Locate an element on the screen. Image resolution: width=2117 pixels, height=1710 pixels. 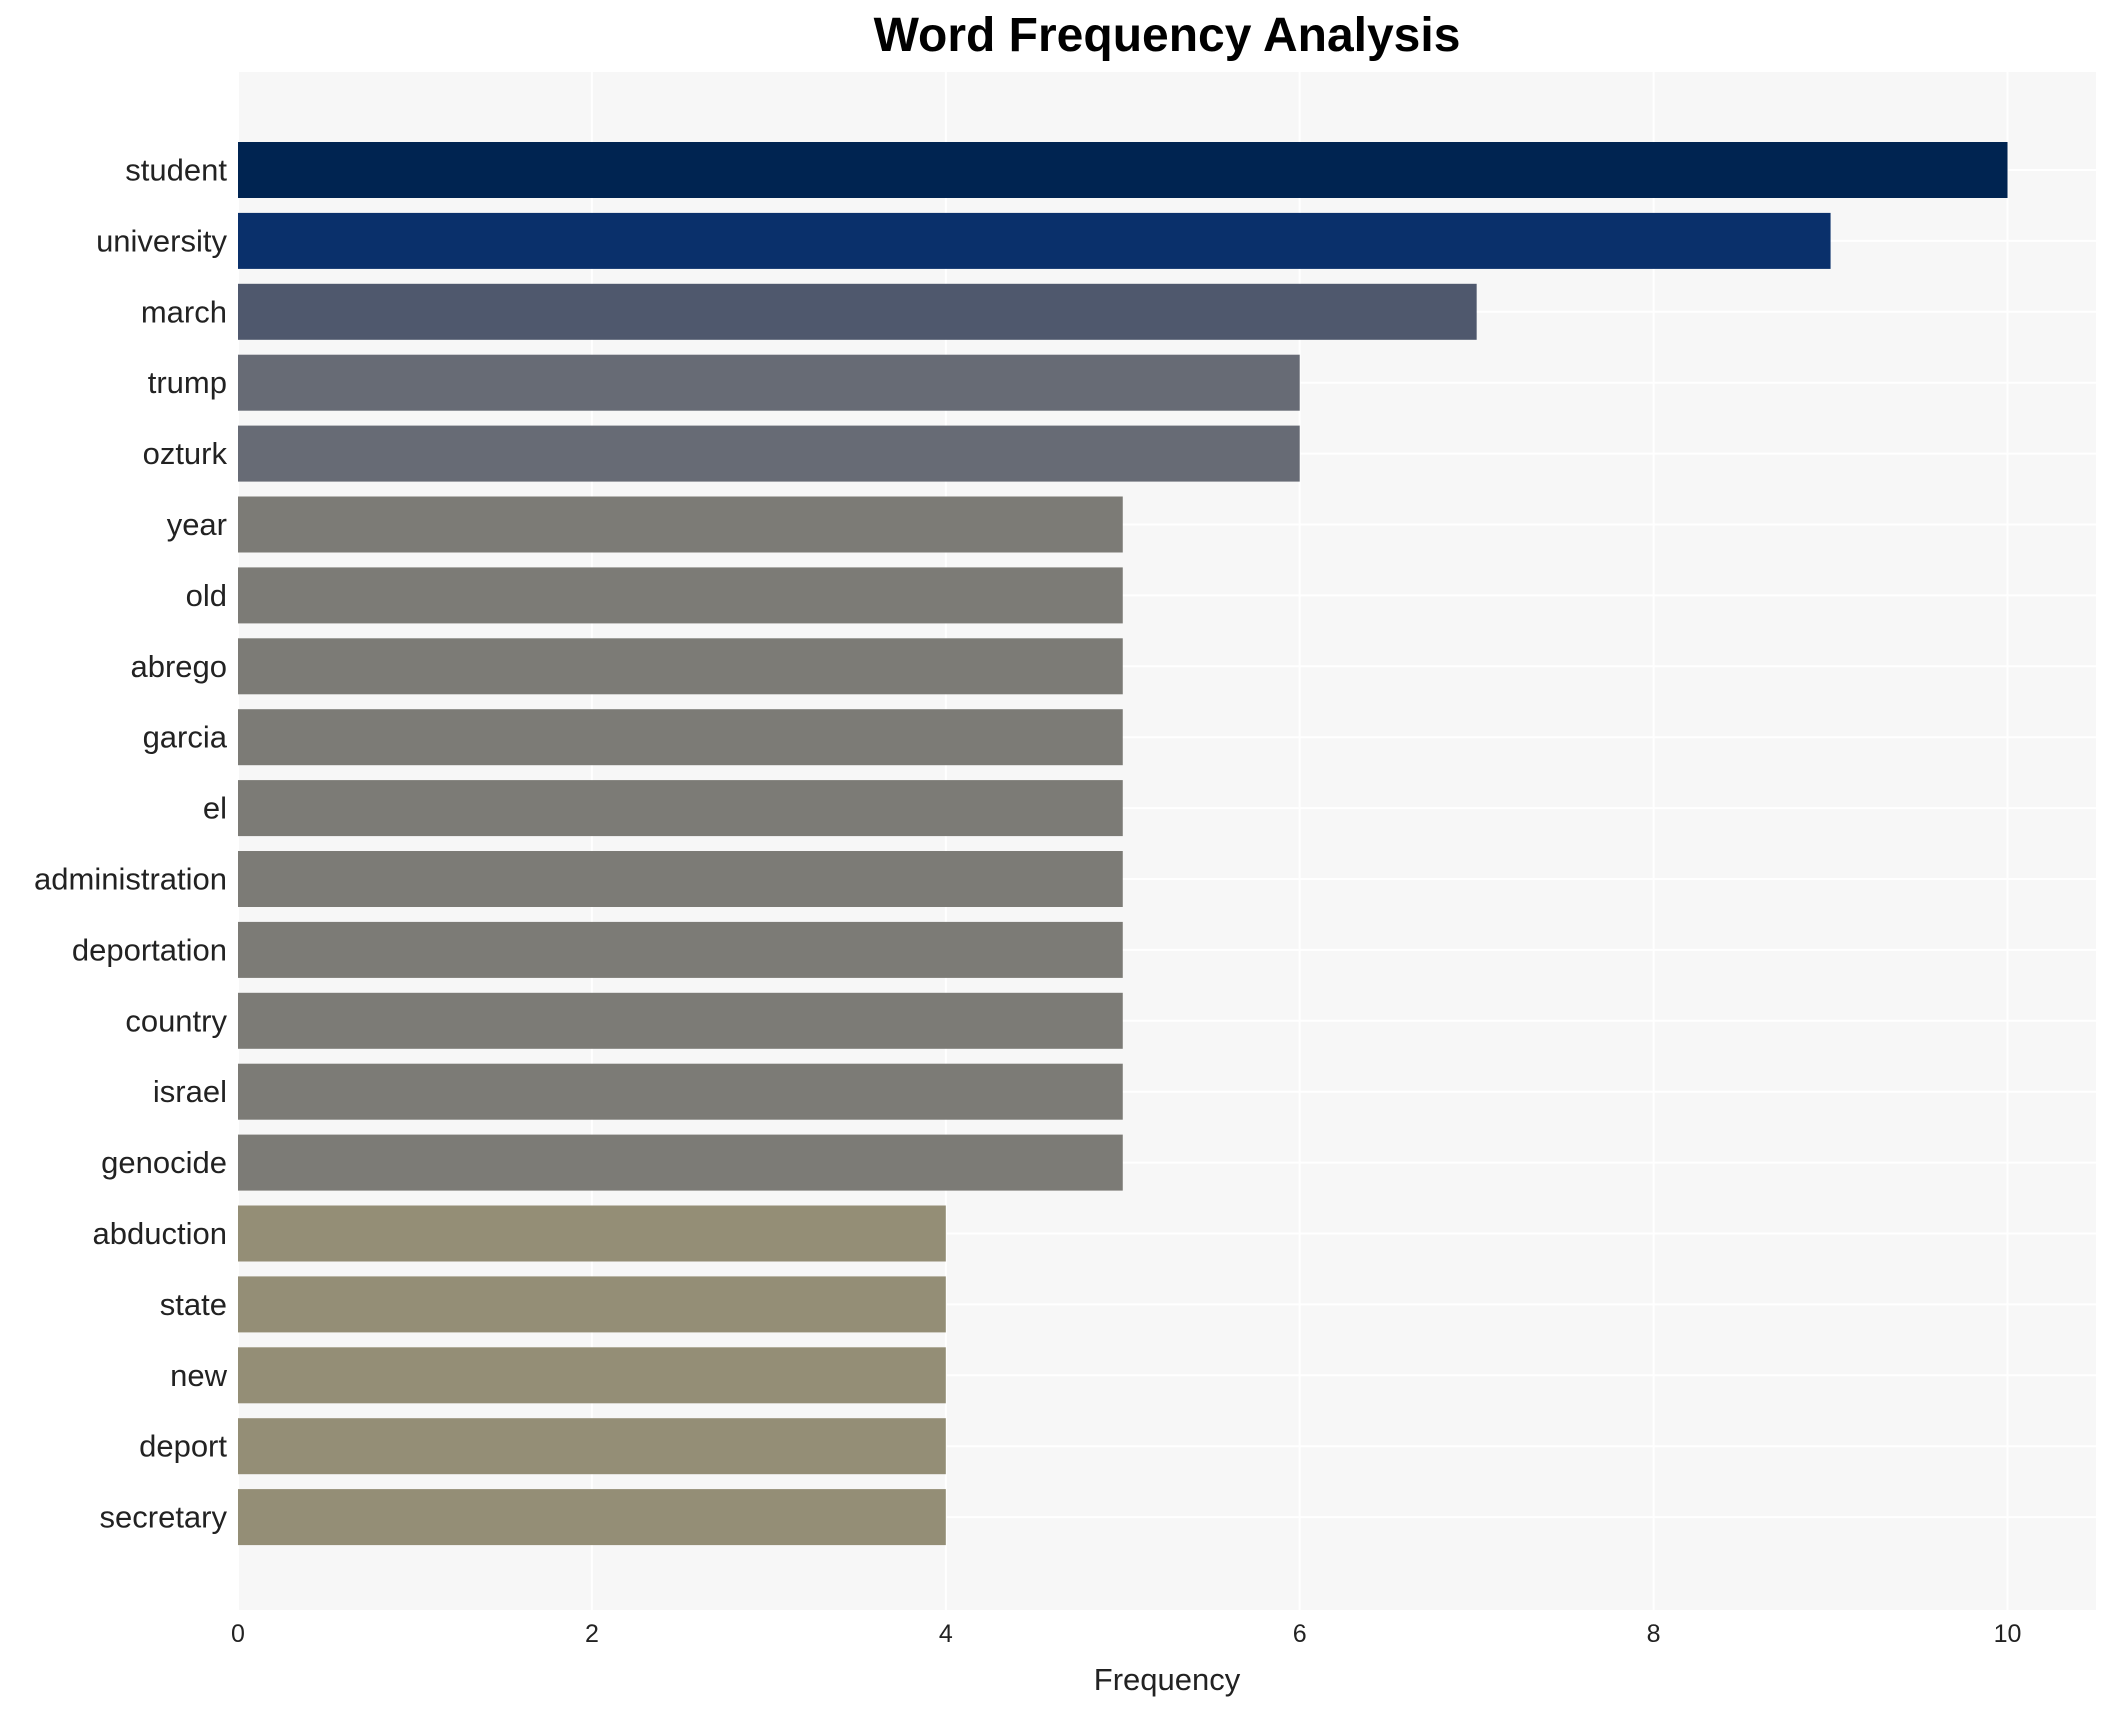
bar-garcia is located at coordinates (680, 737).